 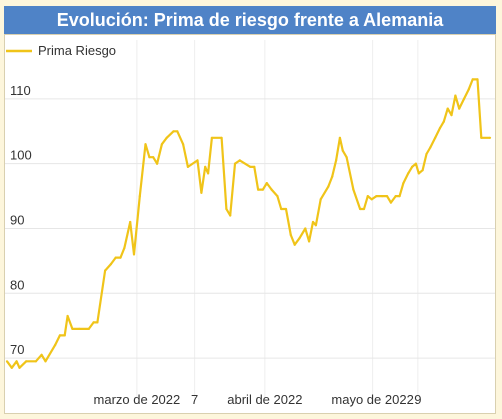 What do you see at coordinates (20, 90) in the screenshot?
I see `y-tick-label: 110` at bounding box center [20, 90].